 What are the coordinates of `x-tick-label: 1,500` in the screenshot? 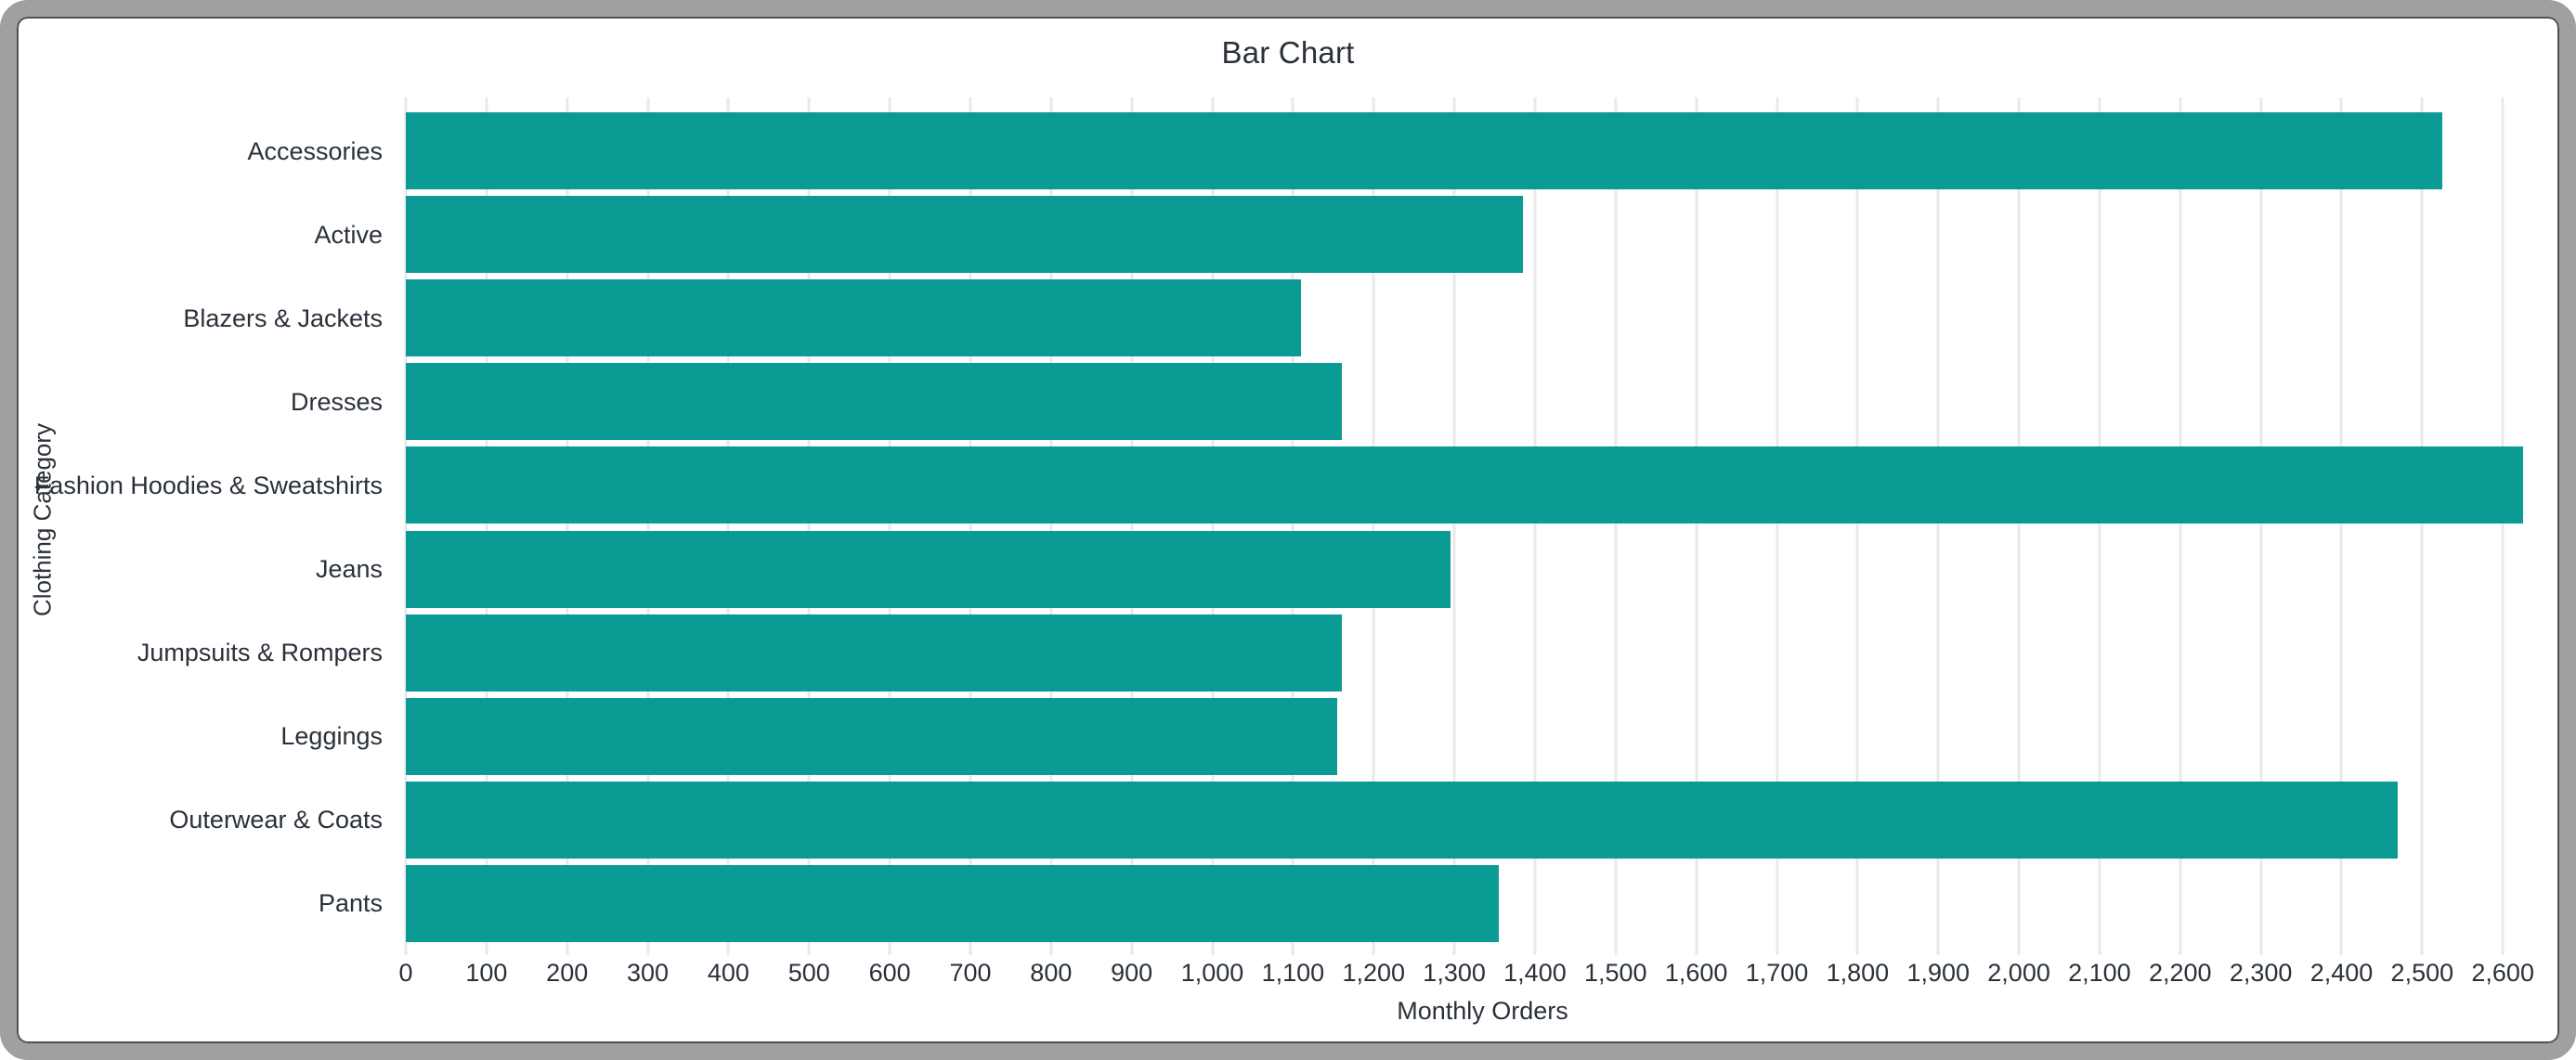 It's located at (1615, 973).